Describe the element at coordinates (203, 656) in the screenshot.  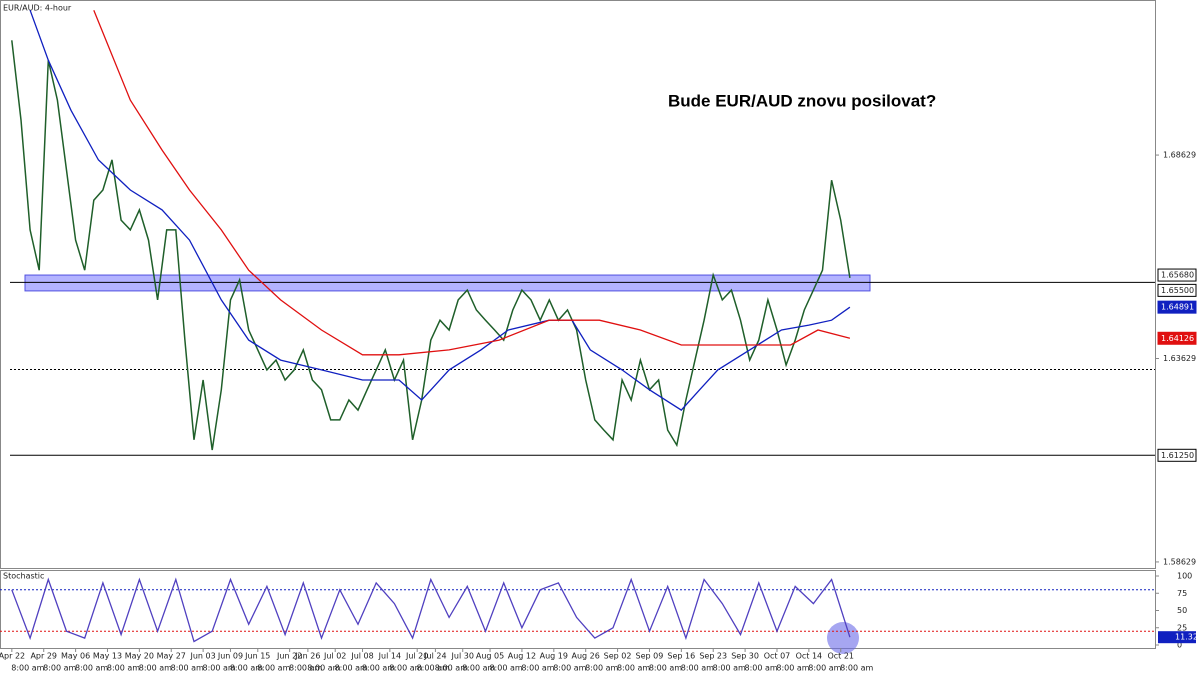
I see `x-tick-label: Jun 03` at that location.